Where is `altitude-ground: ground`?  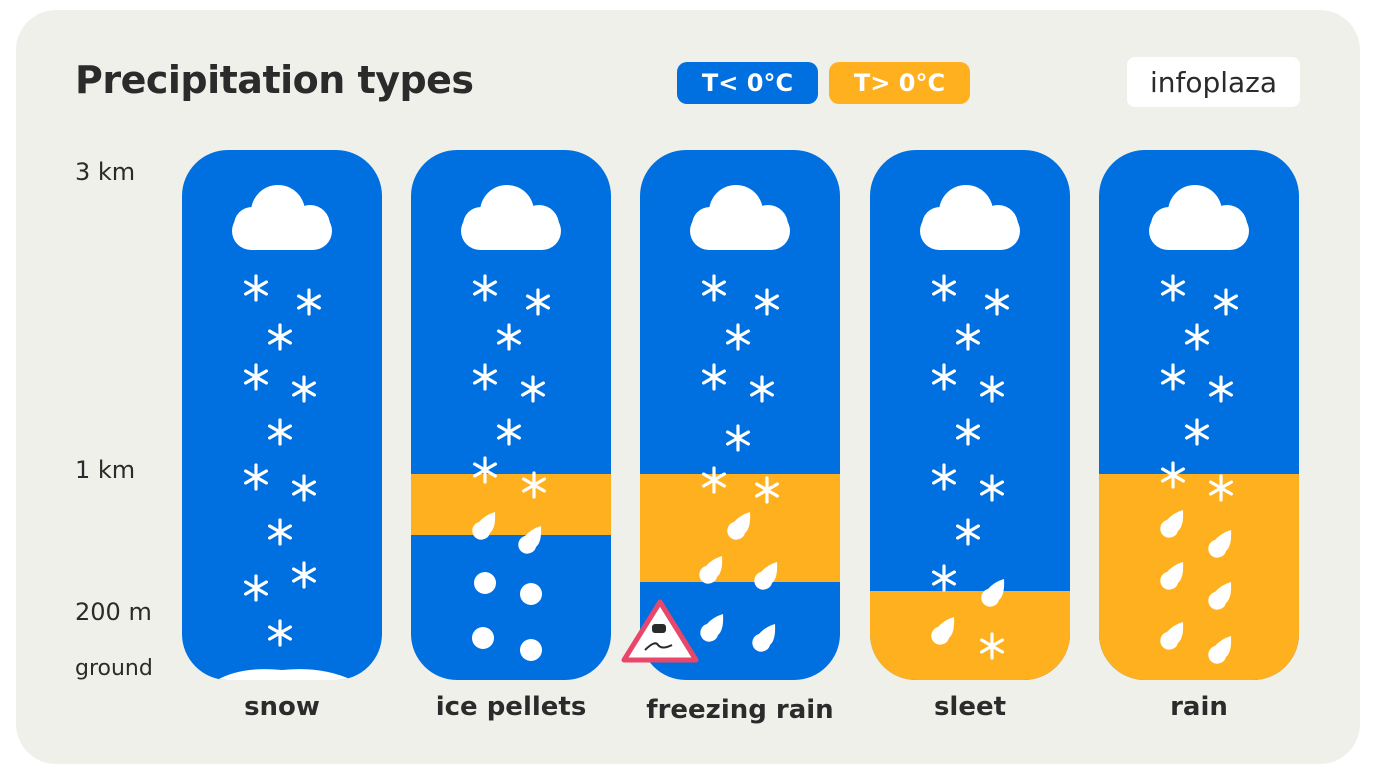 altitude-ground: ground is located at coordinates (114, 668).